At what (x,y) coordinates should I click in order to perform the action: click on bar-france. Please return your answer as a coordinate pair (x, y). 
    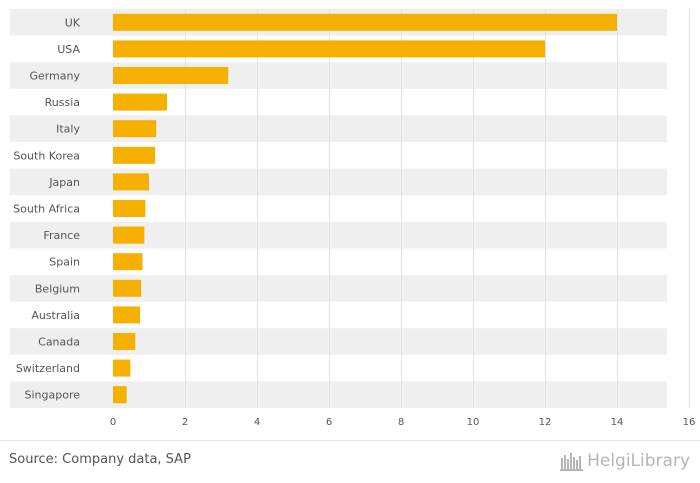
    Looking at the image, I should click on (129, 235).